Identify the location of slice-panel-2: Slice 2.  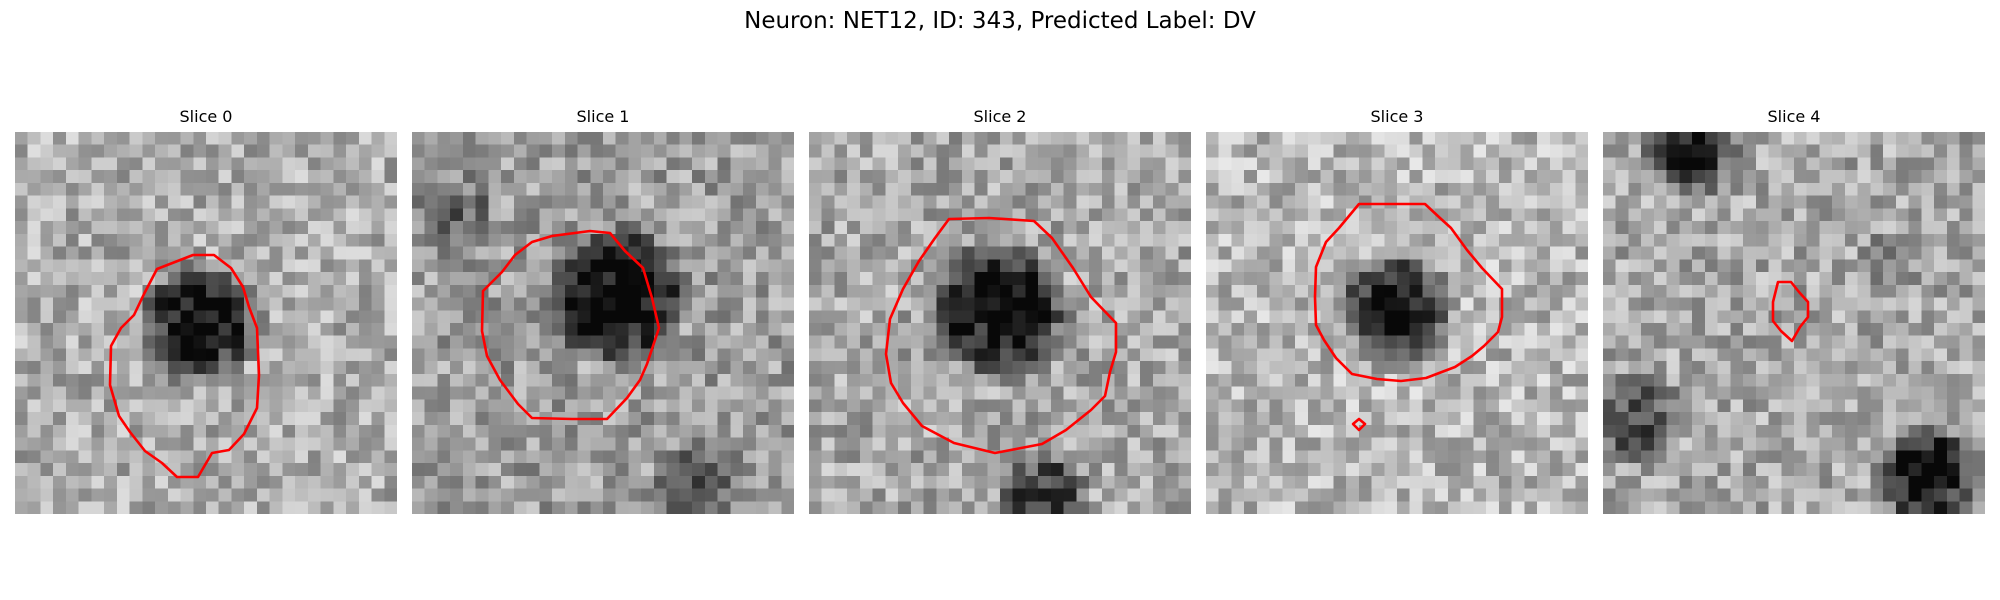
(1000, 310).